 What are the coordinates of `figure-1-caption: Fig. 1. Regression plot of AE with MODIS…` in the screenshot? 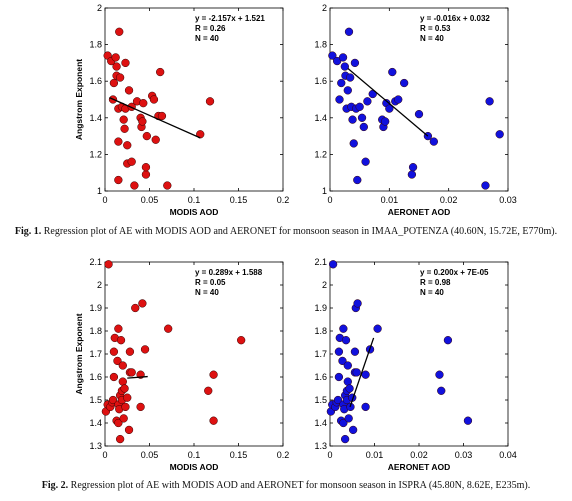 It's located at (286, 231).